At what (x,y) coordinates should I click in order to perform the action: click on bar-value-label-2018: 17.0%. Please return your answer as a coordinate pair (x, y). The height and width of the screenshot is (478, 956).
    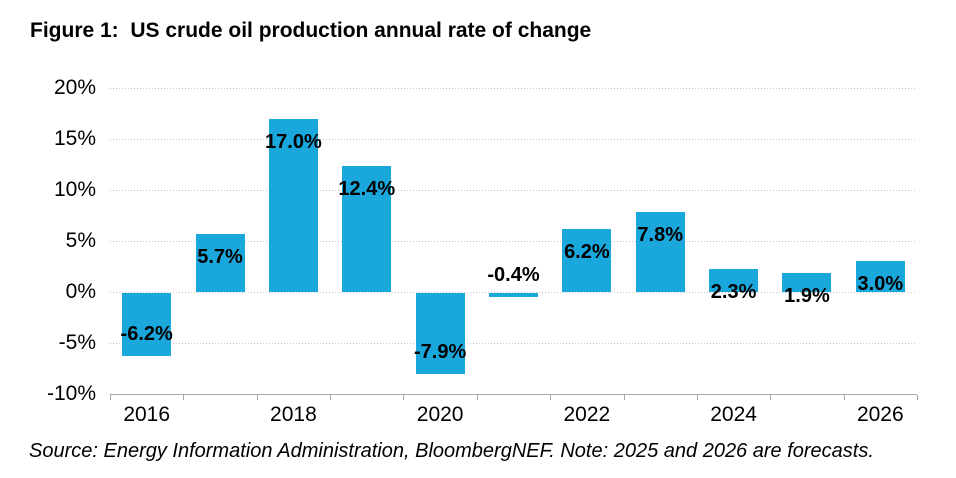
    Looking at the image, I should click on (293, 141).